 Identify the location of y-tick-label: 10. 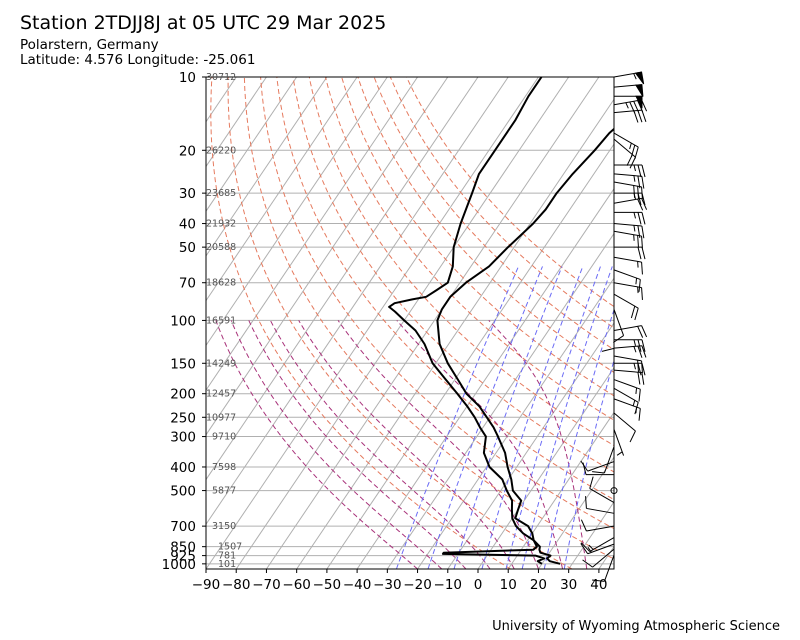
(187, 78).